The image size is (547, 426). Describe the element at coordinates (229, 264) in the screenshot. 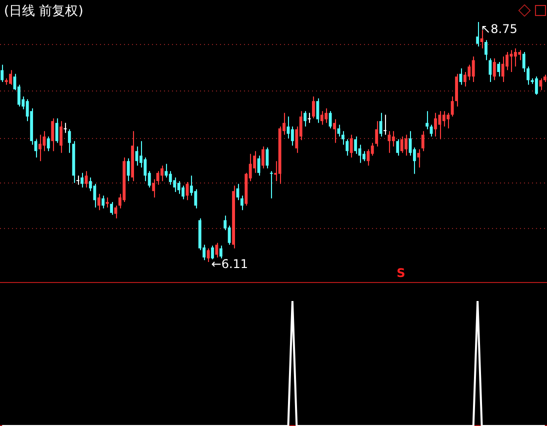

I see `annotation: ←6.11` at that location.